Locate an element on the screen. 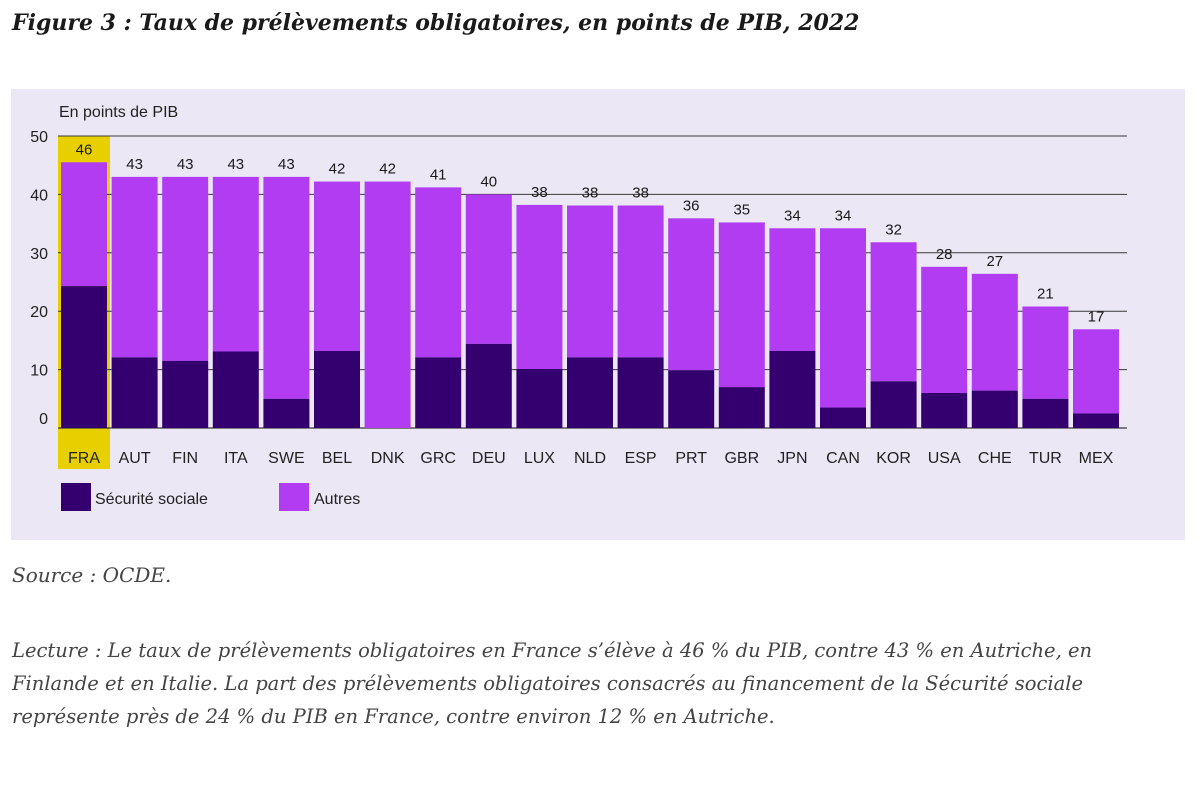 Image resolution: width=1200 pixels, height=789 pixels. bar-autres-swe is located at coordinates (286, 287).